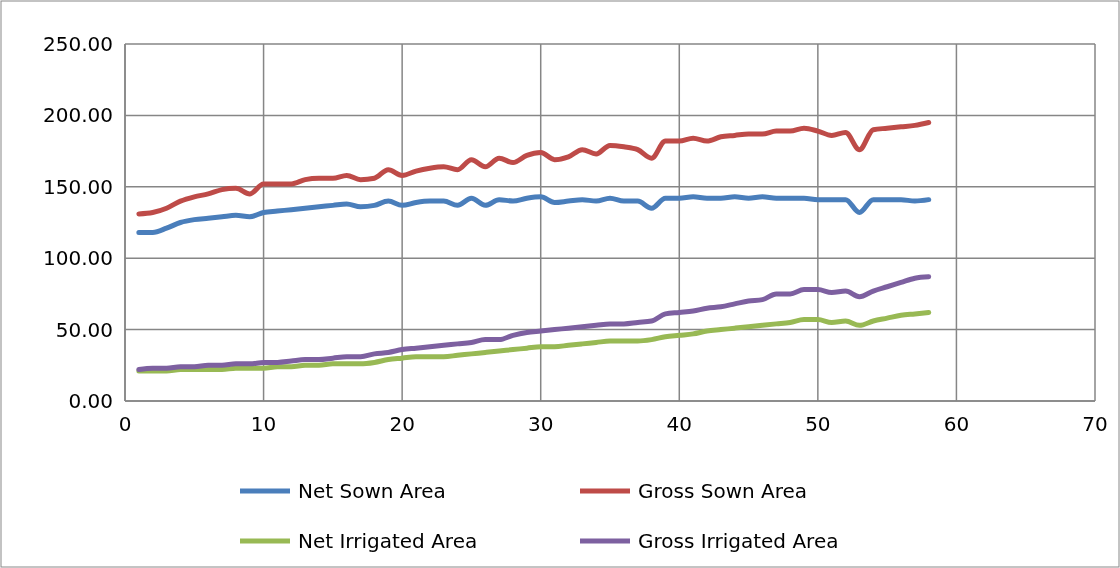  What do you see at coordinates (78, 44) in the screenshot?
I see `y-tick-label: 250.00` at bounding box center [78, 44].